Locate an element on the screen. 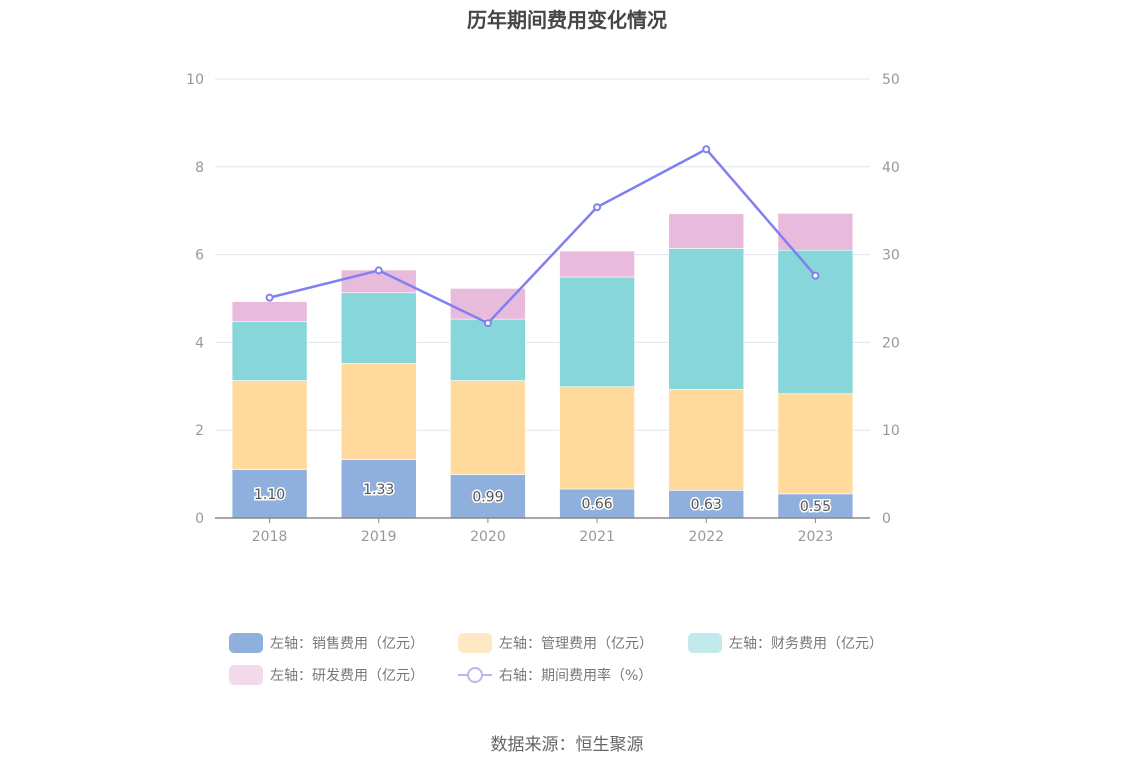 The height and width of the screenshot is (766, 1134). bar-data-label: 0.66 is located at coordinates (596, 505).